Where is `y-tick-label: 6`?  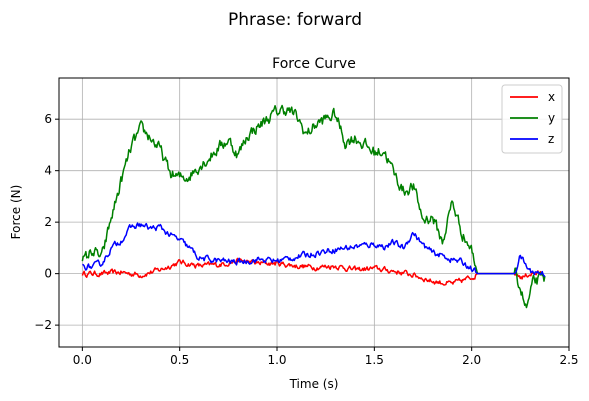 y-tick-label: 6 is located at coordinates (48, 119).